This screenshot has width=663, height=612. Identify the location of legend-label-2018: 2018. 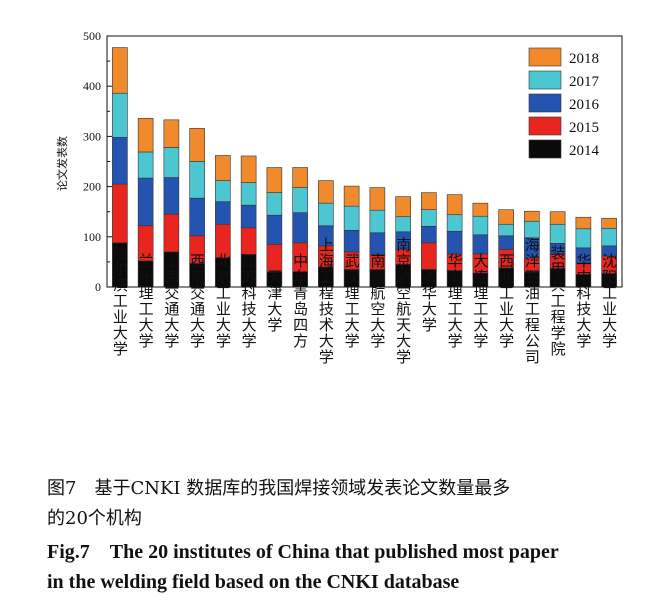
(584, 59).